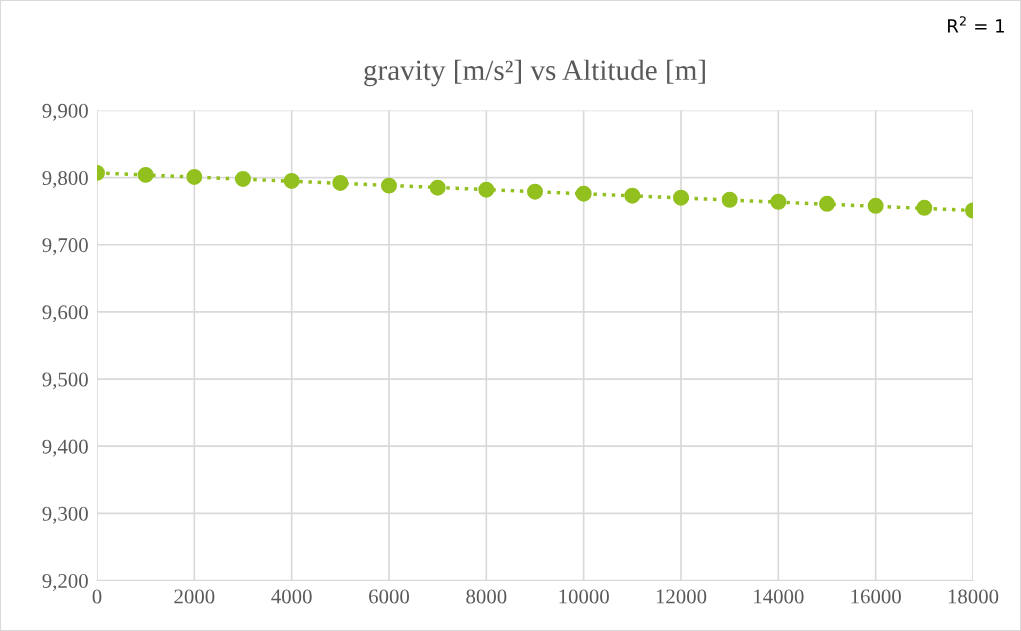 The image size is (1021, 631). Describe the element at coordinates (65, 247) in the screenshot. I see `y-tick-label: 9,700` at that location.